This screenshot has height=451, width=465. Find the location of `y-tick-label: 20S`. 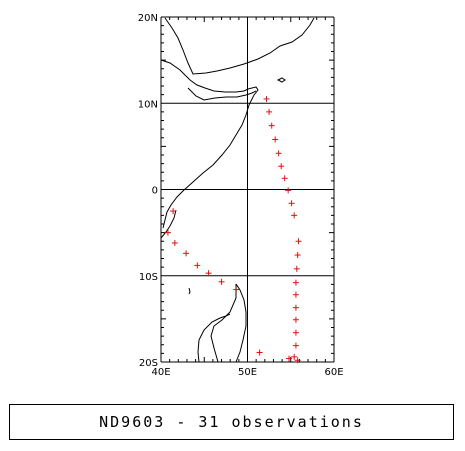

y-tick-label: 20S is located at coordinates (148, 363).